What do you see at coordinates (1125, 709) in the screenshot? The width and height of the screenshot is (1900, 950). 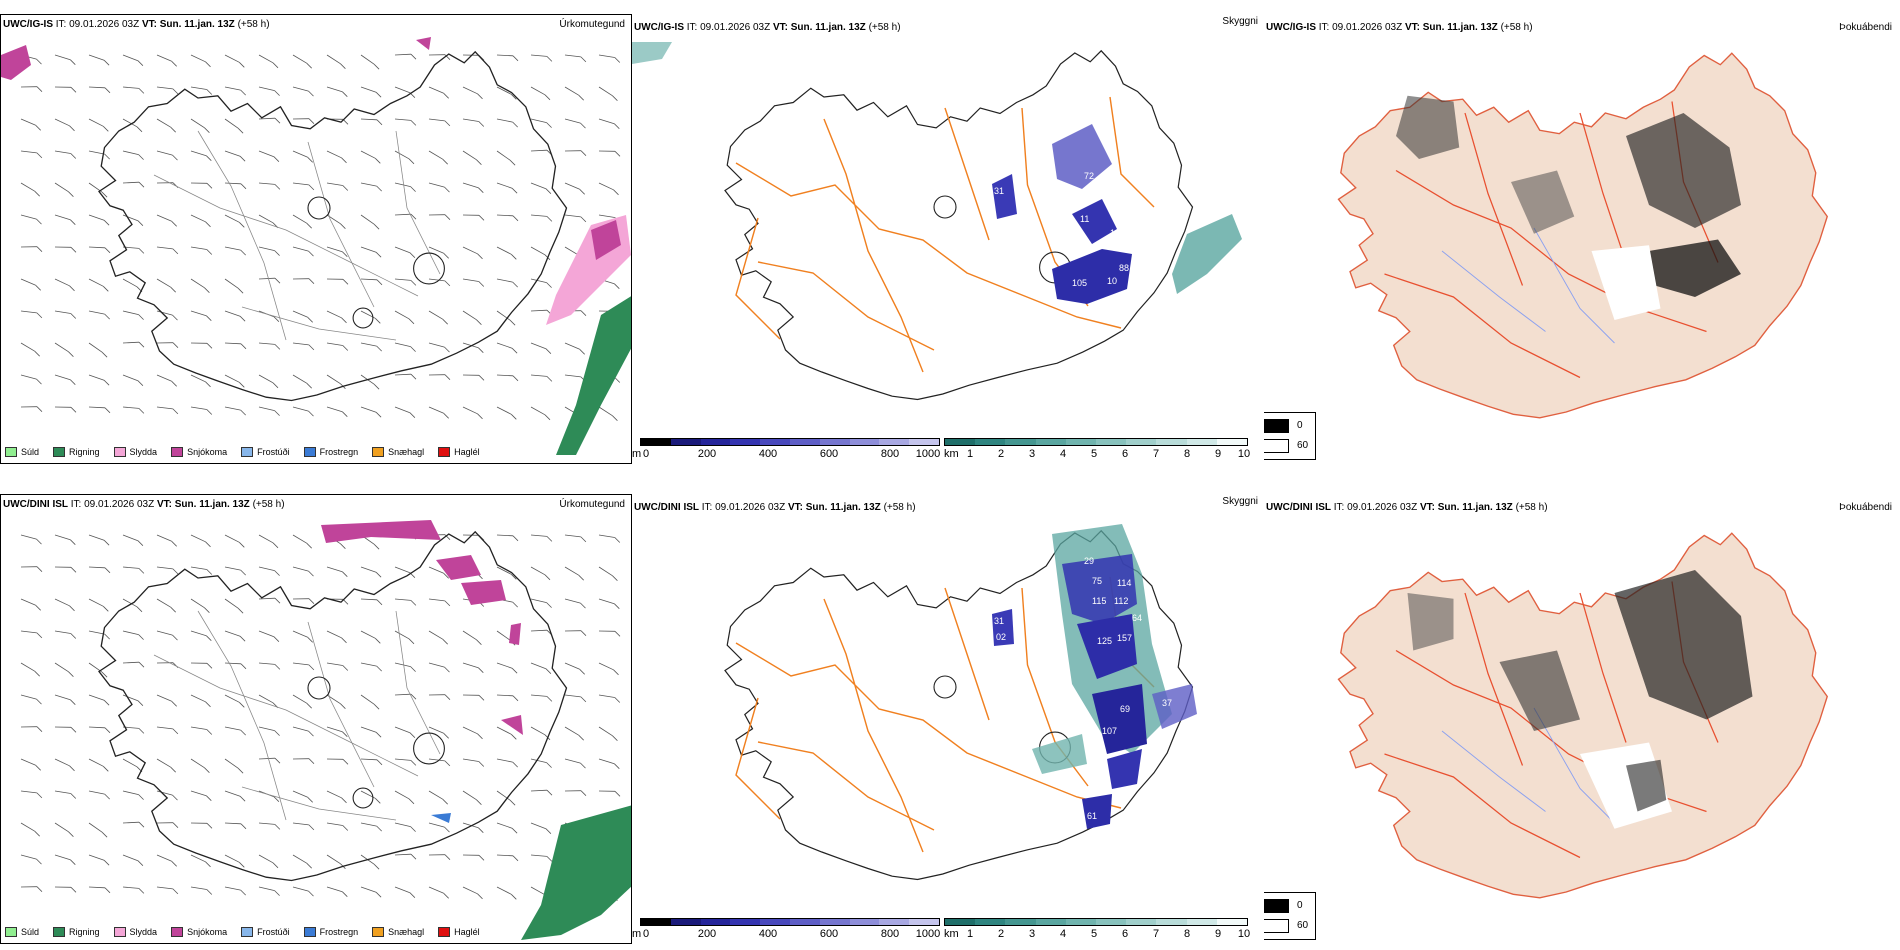 I see `vis-label: 69` at bounding box center [1125, 709].